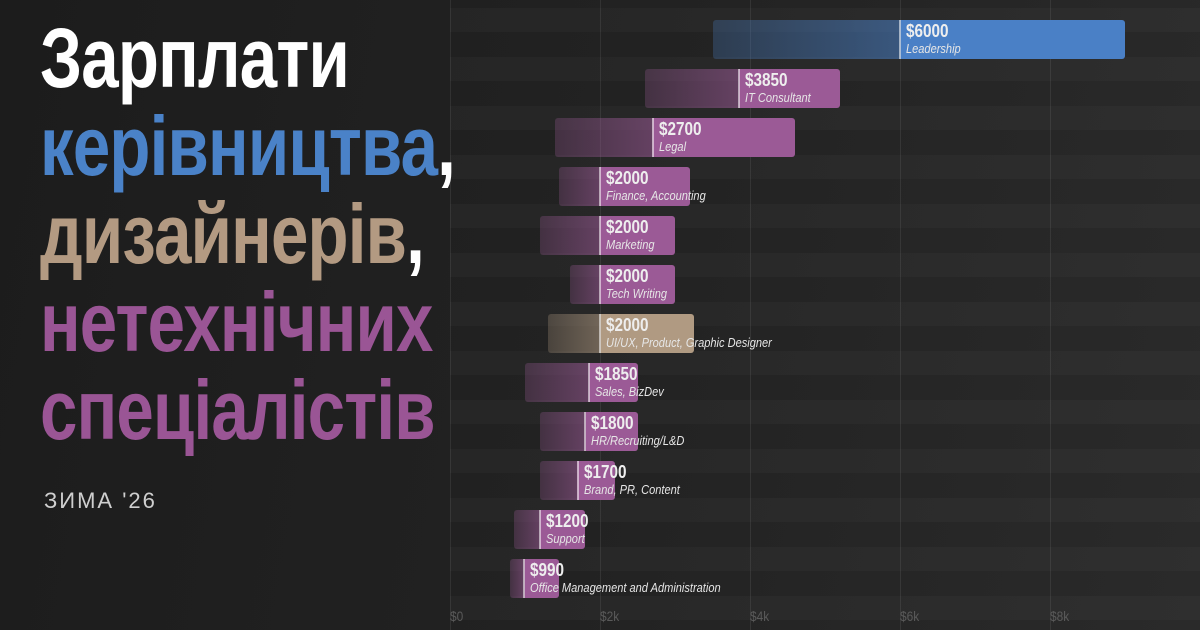 This screenshot has width=1200, height=630. What do you see at coordinates (236, 322) in the screenshot?
I see `title-line-nontech: нетехнічних` at bounding box center [236, 322].